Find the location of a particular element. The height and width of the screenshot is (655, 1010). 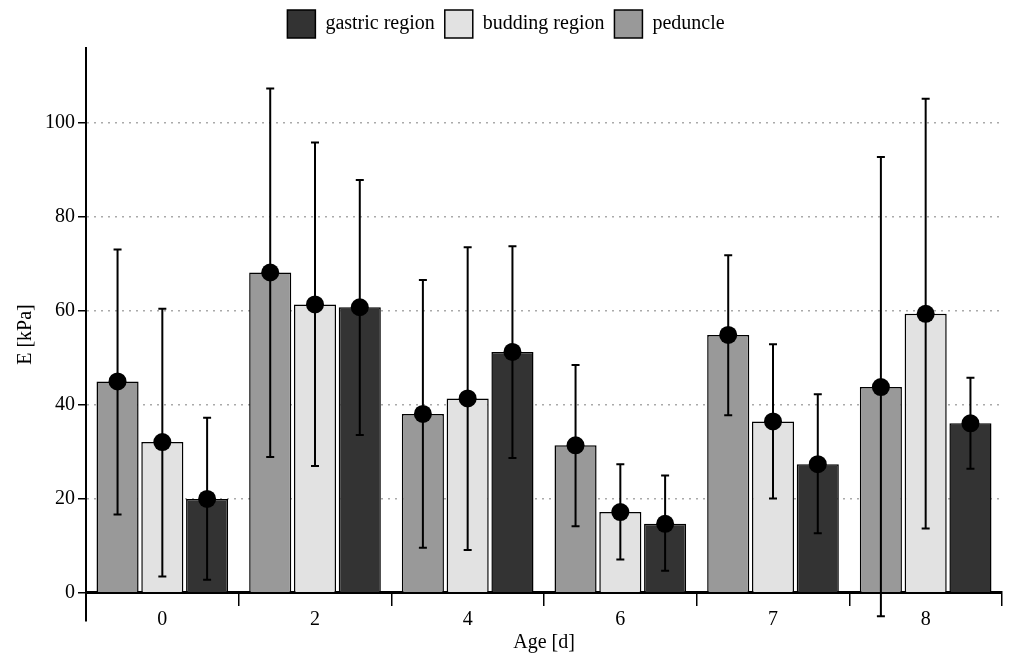

legend-label: gastric region is located at coordinates (380, 23).